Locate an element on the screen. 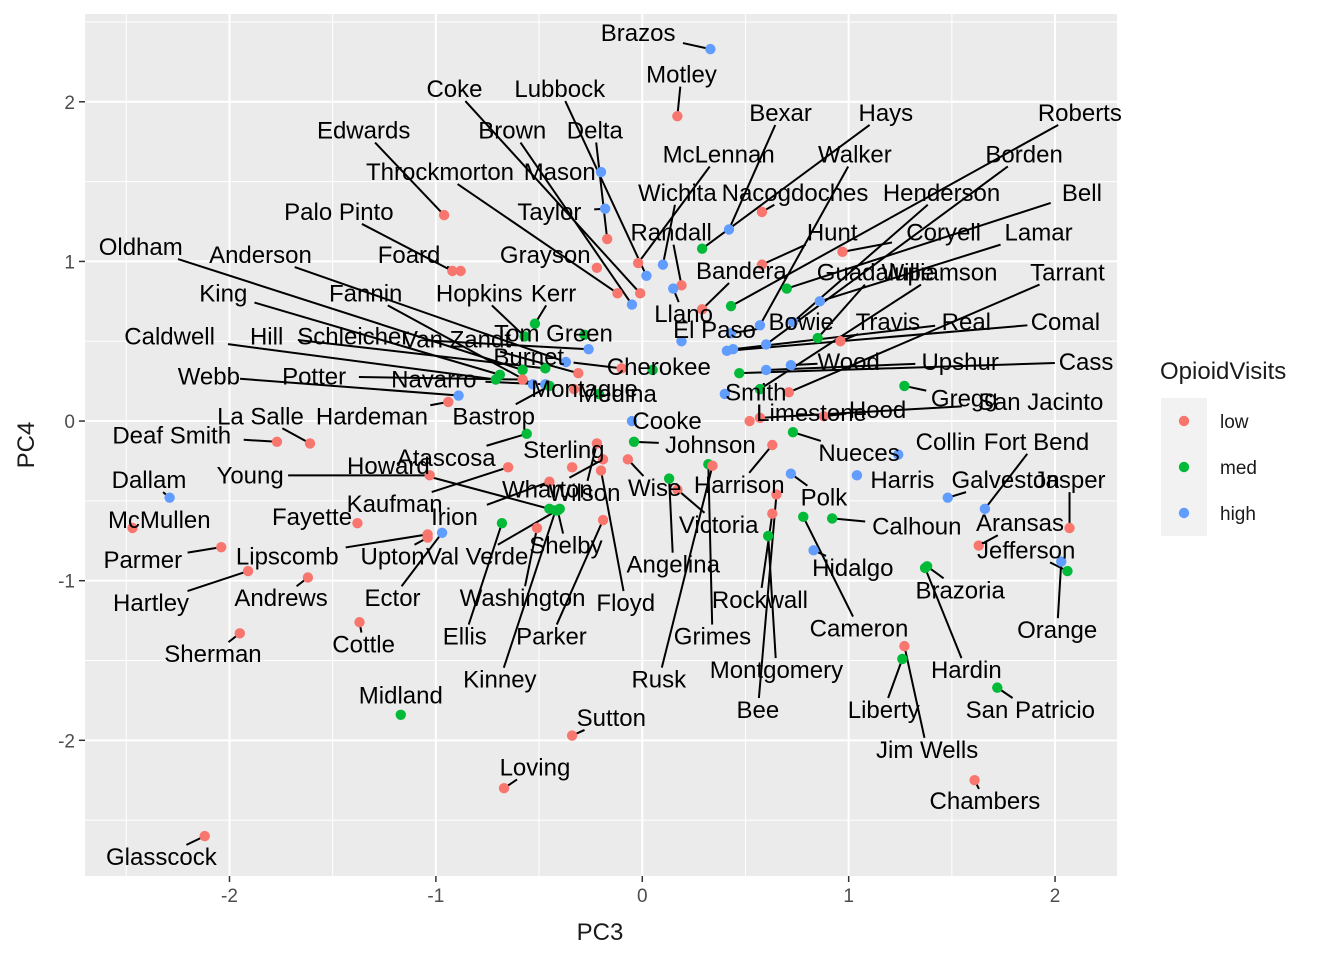 This screenshot has height=960, width=1344. point-label: Upton is located at coordinates (393, 557).